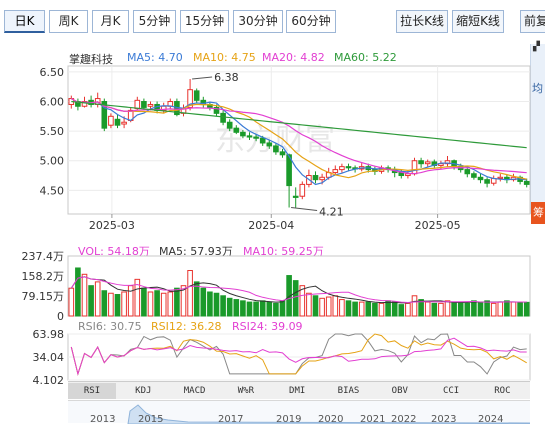  What do you see at coordinates (224, 57) in the screenshot?
I see `malabels-item: MA10: 4.75` at bounding box center [224, 57].